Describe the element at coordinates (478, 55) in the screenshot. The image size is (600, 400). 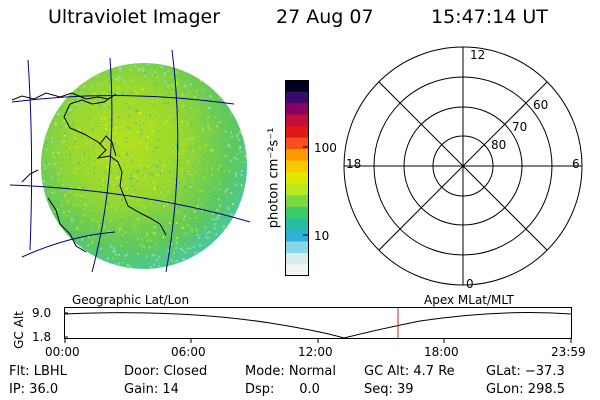
I see `polar-mlt-12: 12` at that location.